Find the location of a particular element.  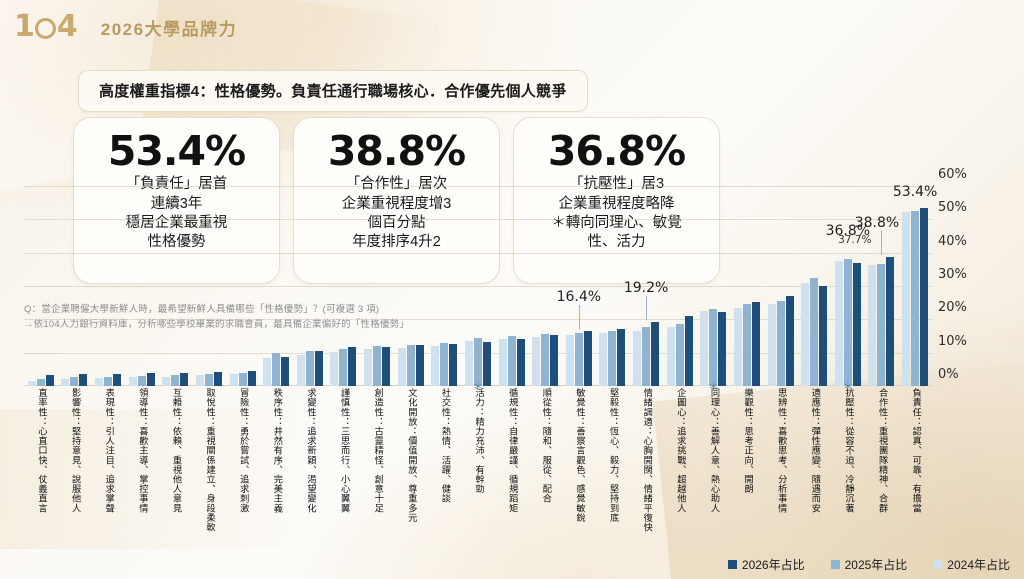

bar-group: 53.4% is located at coordinates (915, 285).